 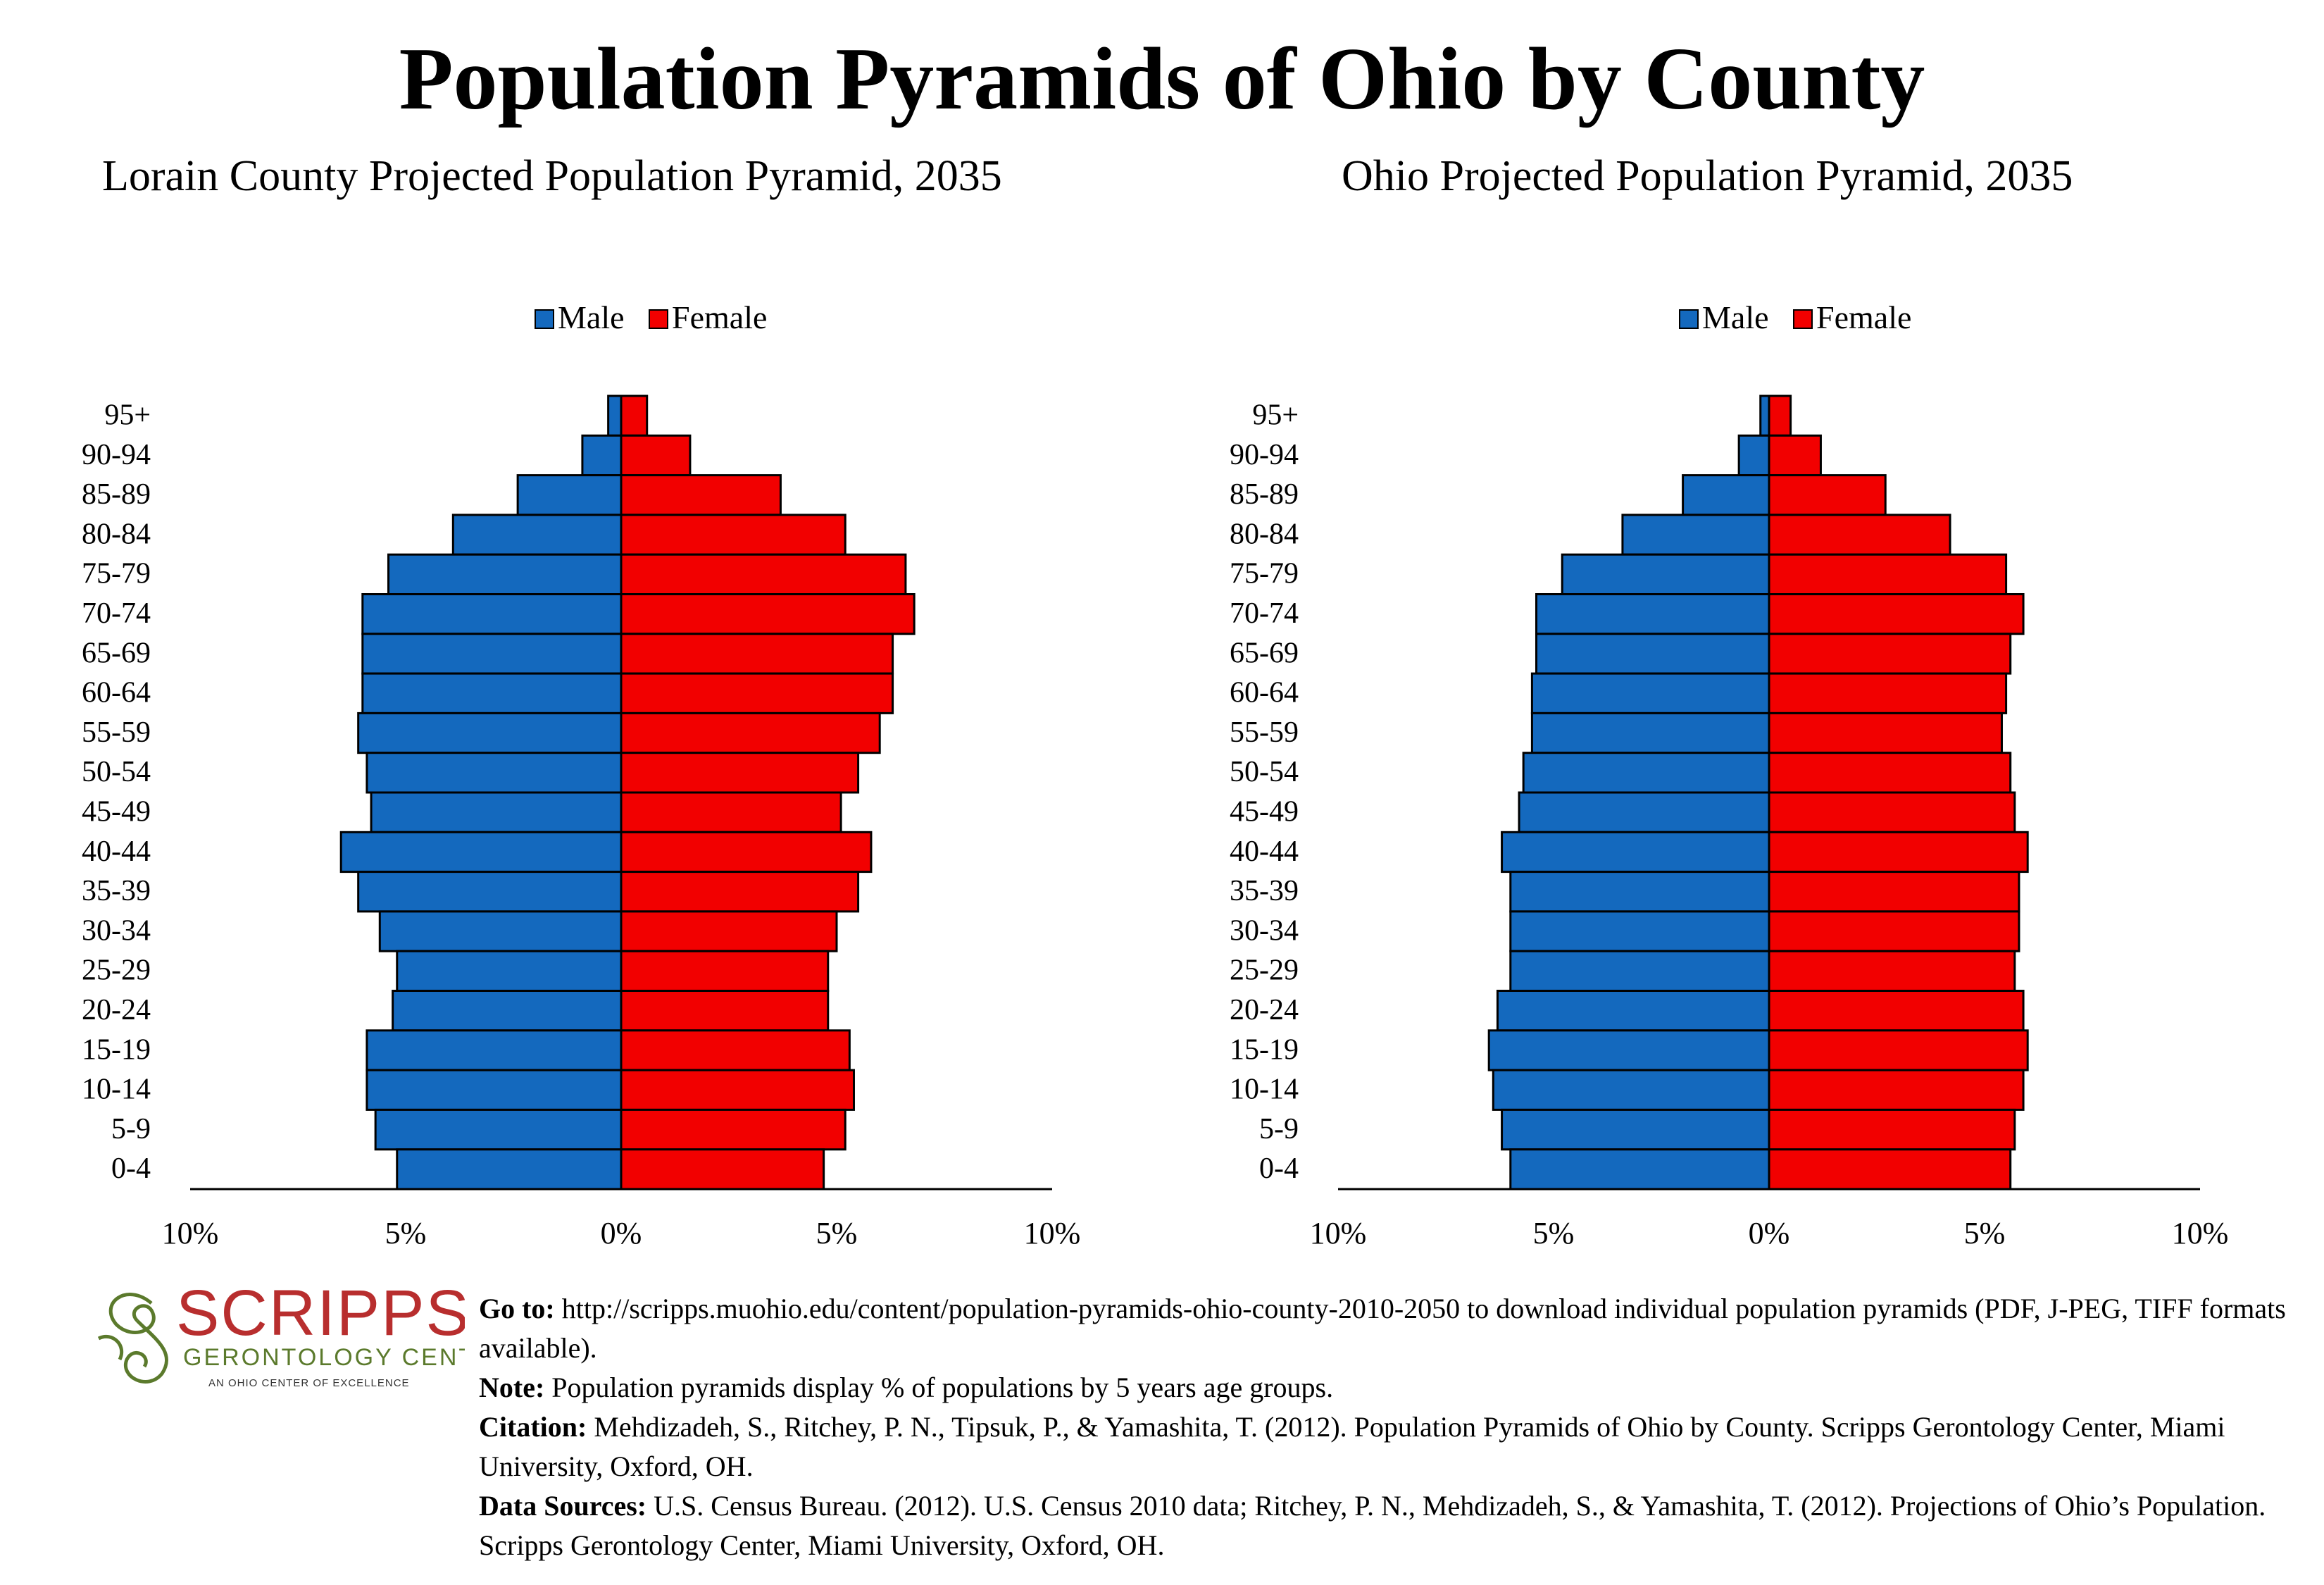 I want to click on age-label: 25-29, so click(x=1264, y=971).